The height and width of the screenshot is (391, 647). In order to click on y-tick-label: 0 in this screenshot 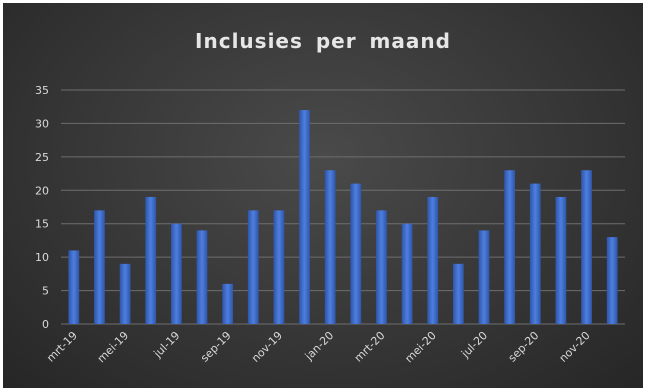, I will do `click(45, 324)`.